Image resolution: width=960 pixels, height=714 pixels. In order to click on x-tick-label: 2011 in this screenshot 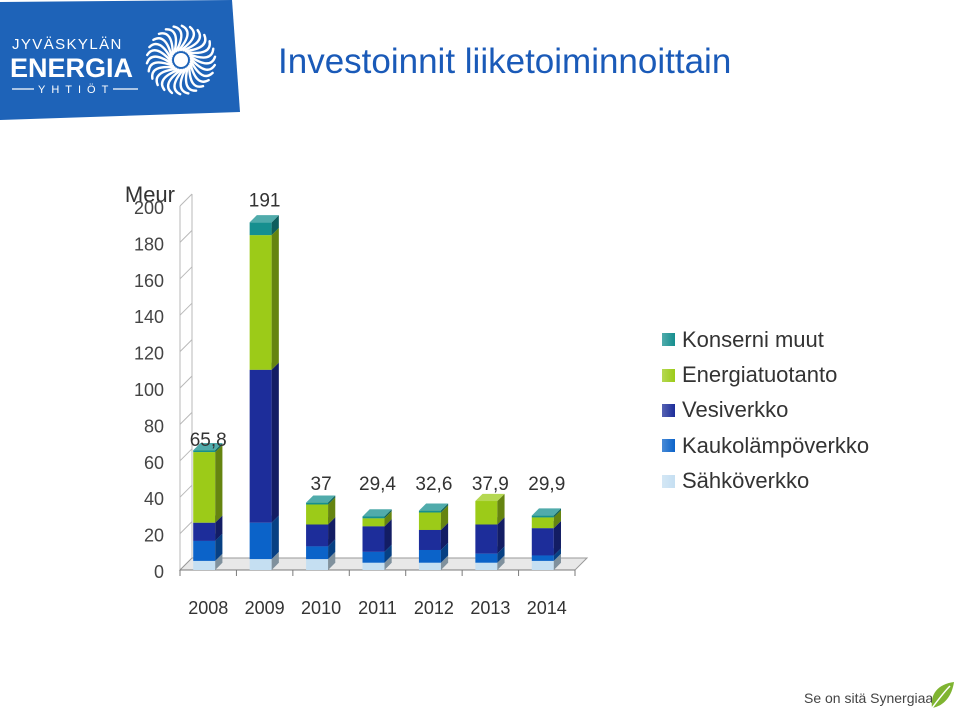, I will do `click(377, 608)`.